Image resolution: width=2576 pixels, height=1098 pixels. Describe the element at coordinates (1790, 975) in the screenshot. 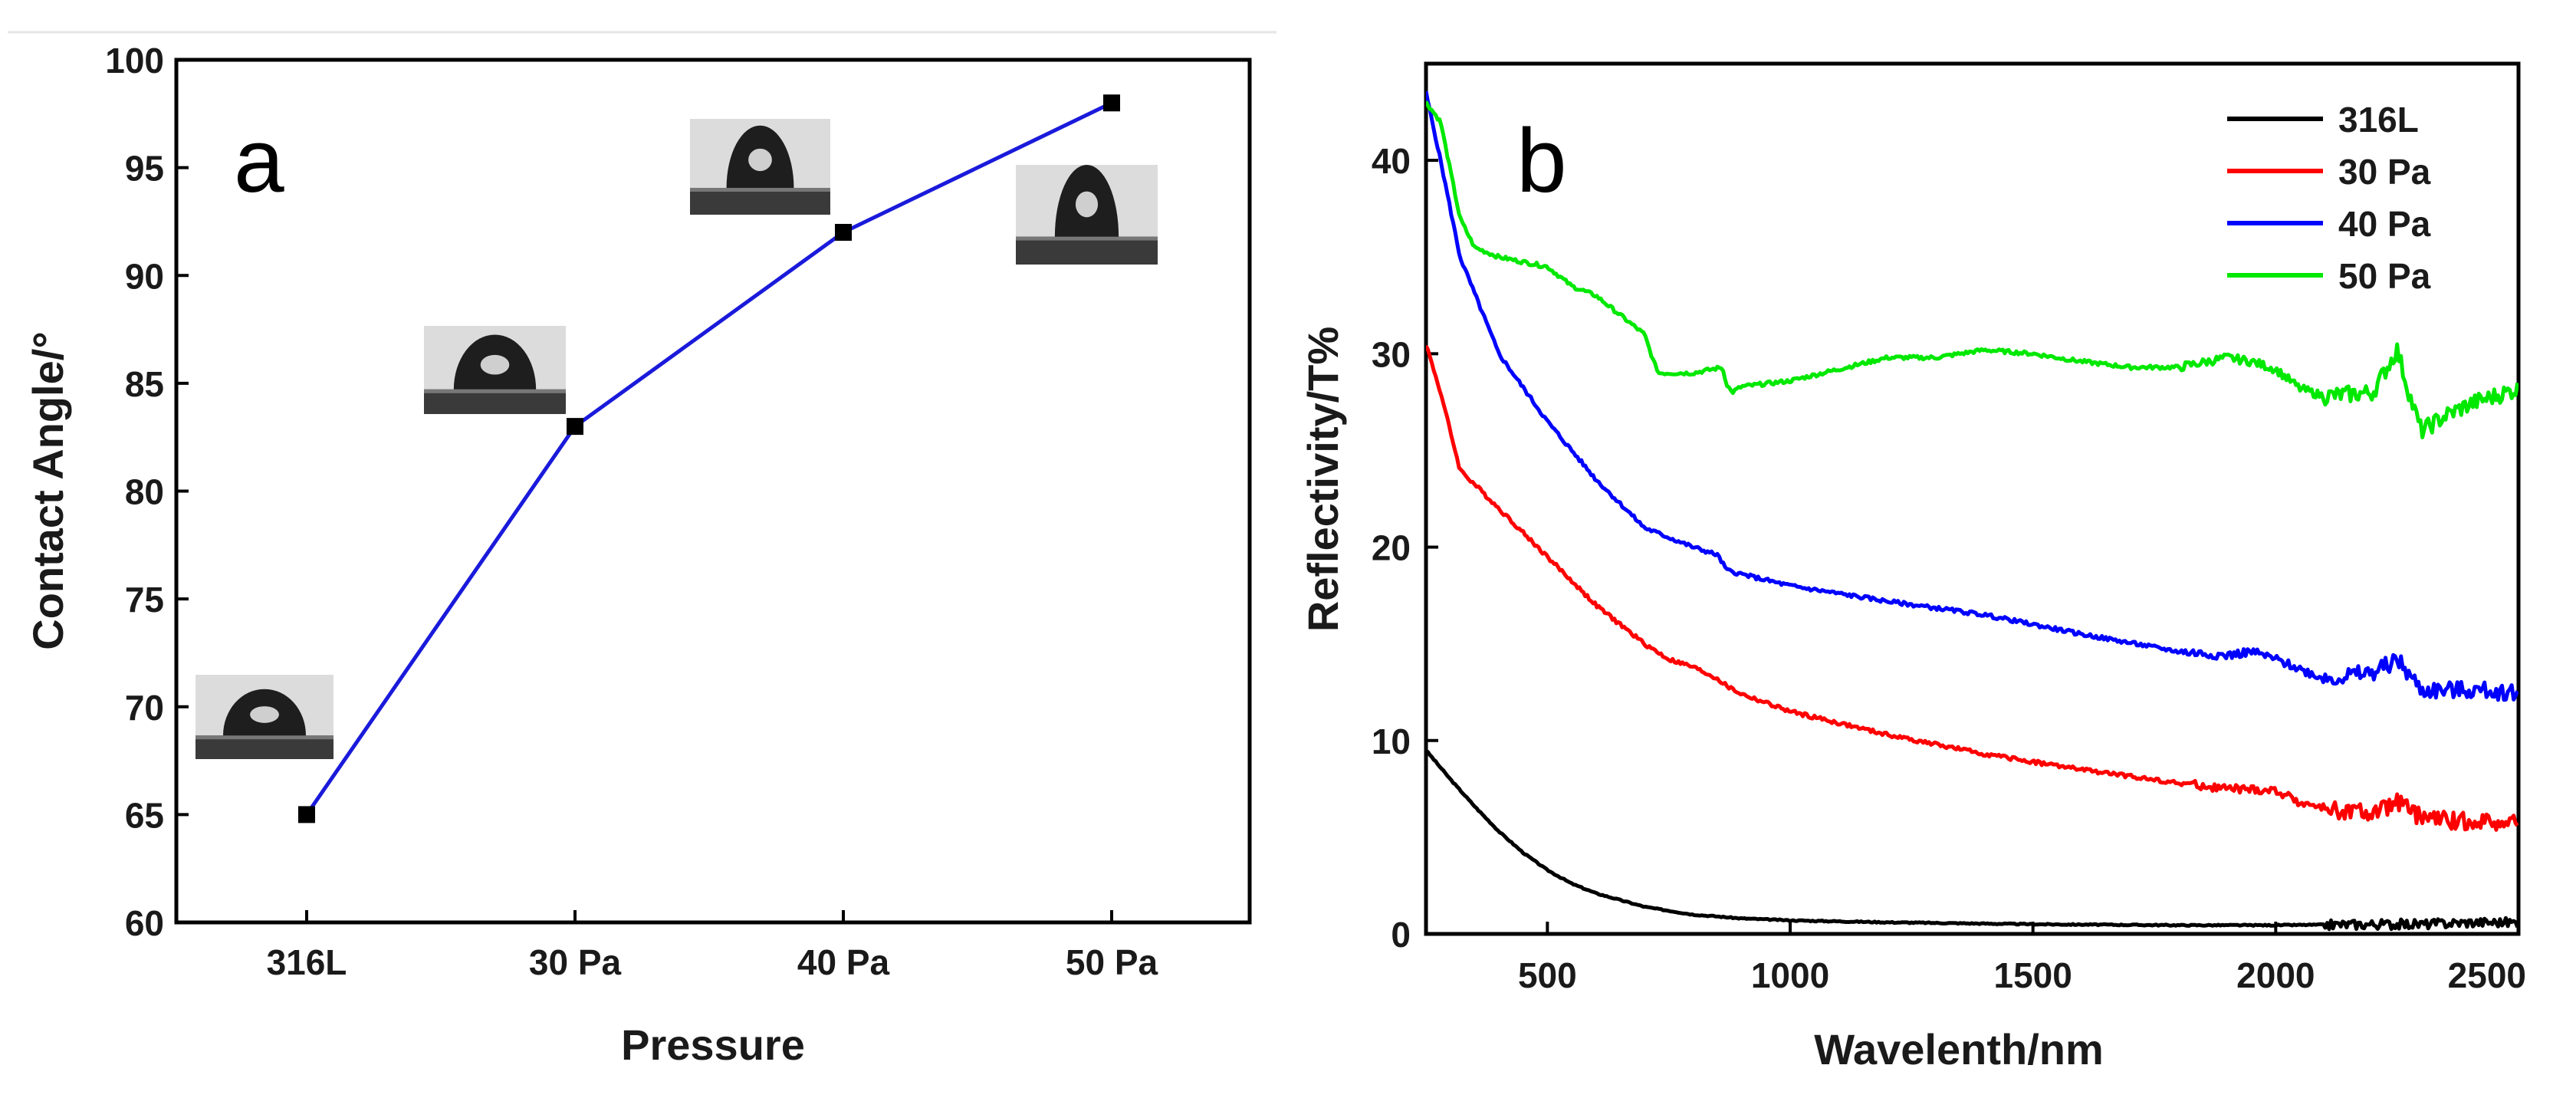

I see `x-tick-label: 1000` at that location.